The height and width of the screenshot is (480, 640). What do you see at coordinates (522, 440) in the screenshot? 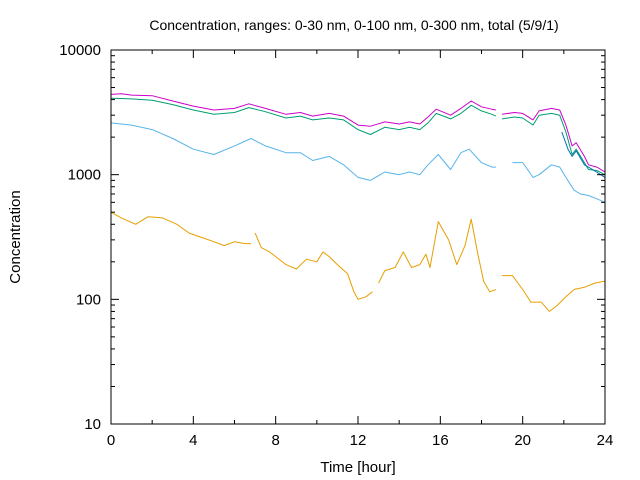
I see `x-tick-label: 20` at bounding box center [522, 440].